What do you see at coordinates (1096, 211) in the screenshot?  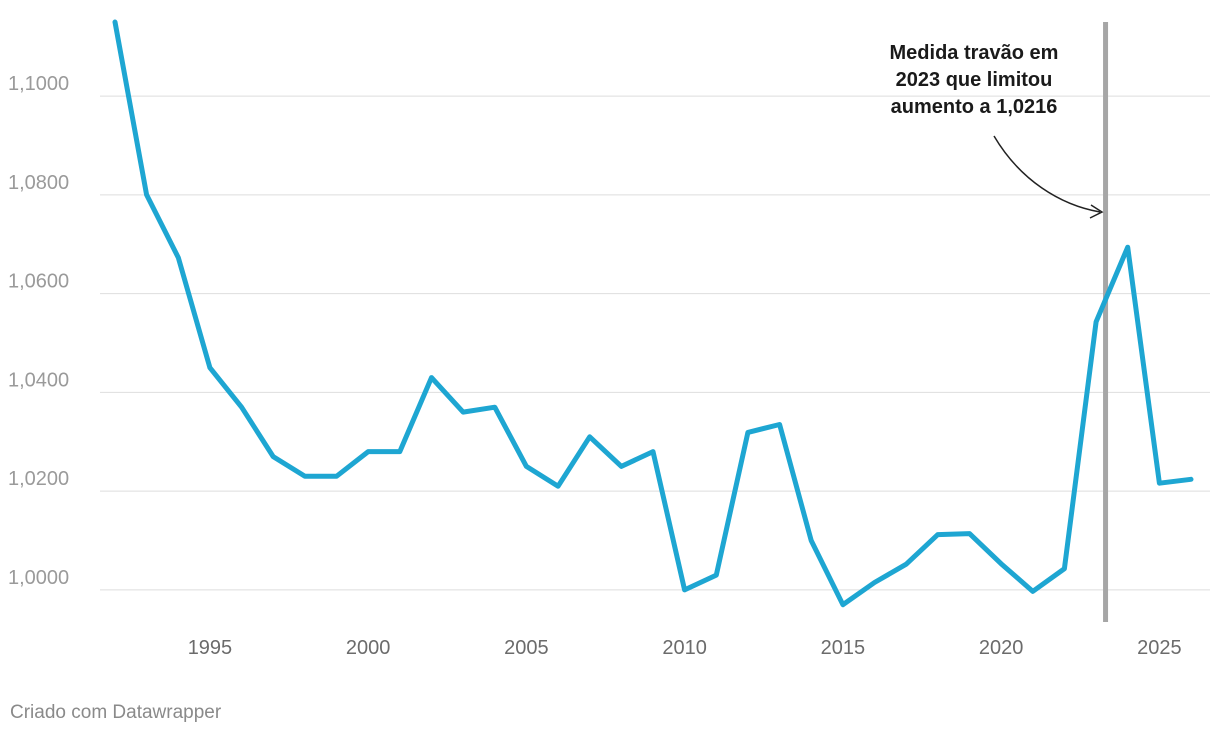 I see `annotation-arrowhead` at bounding box center [1096, 211].